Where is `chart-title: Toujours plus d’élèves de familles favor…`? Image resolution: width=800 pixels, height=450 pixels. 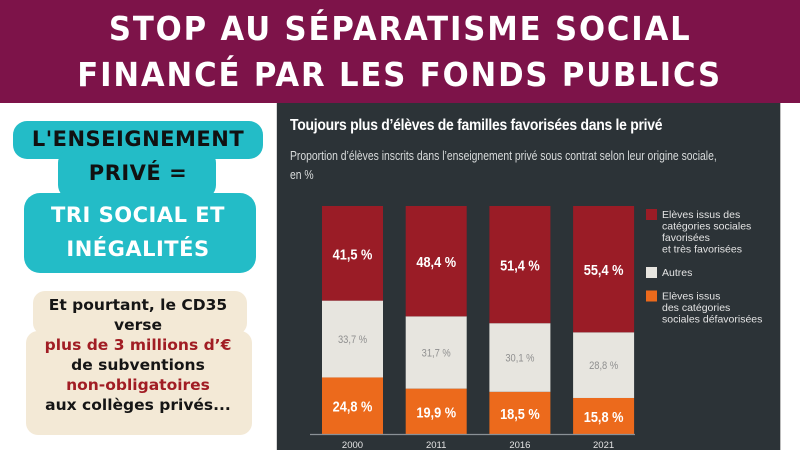 chart-title: Toujours plus d’élèves de familles favor… is located at coordinates (476, 125).